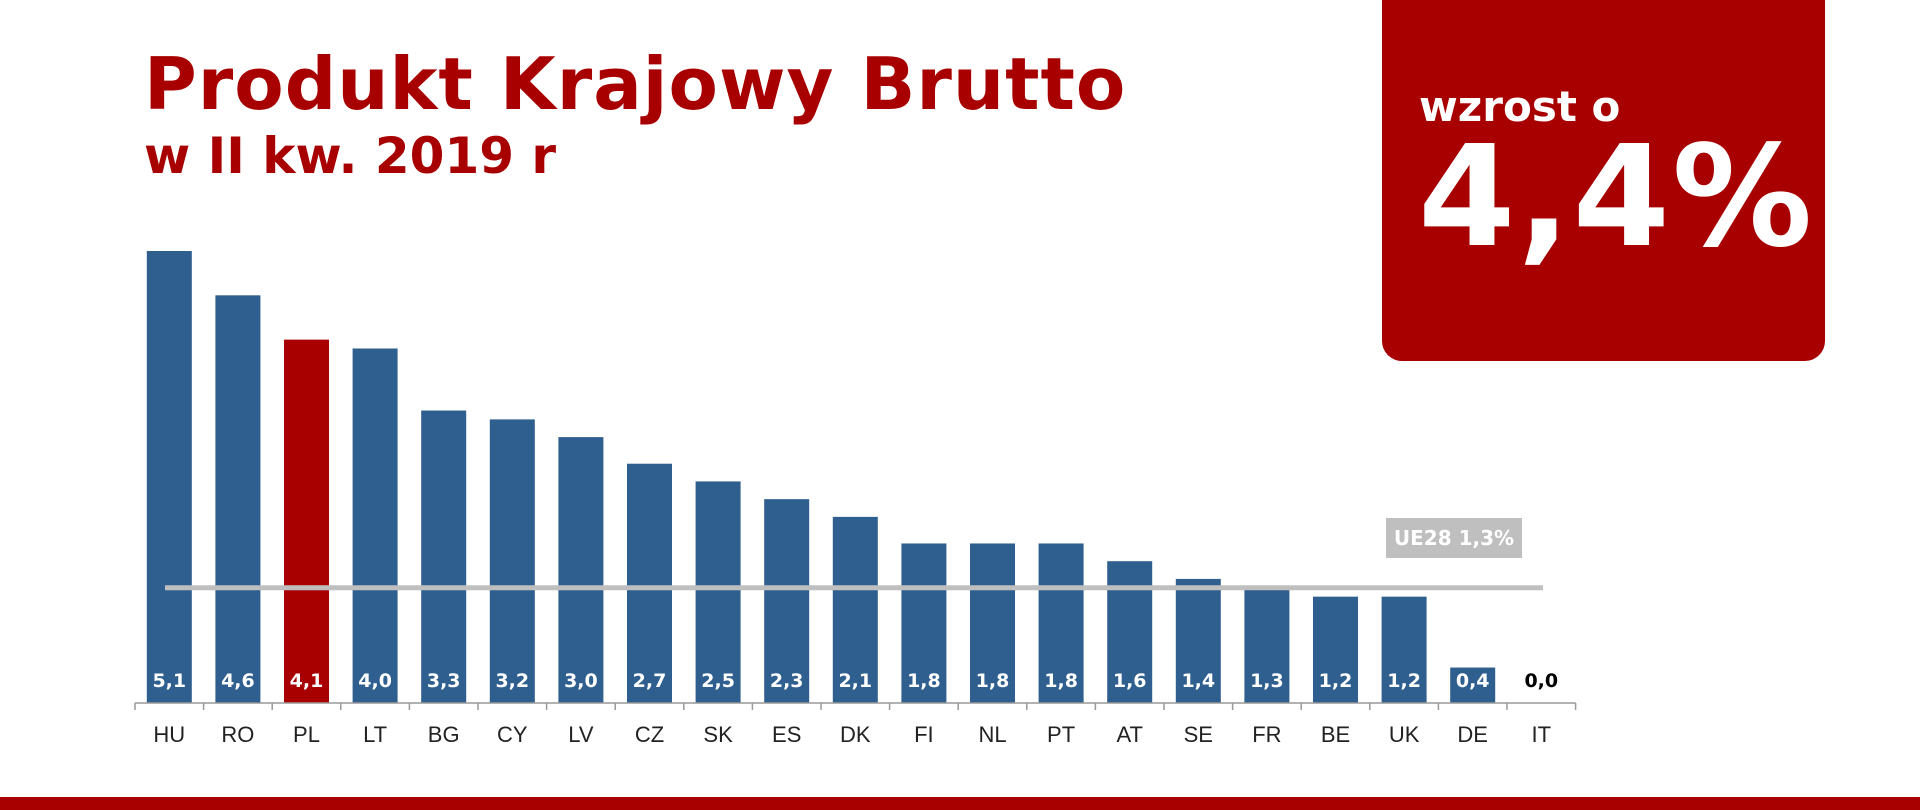  Describe the element at coordinates (1129, 734) in the screenshot. I see `tick-label-at: AT` at that location.